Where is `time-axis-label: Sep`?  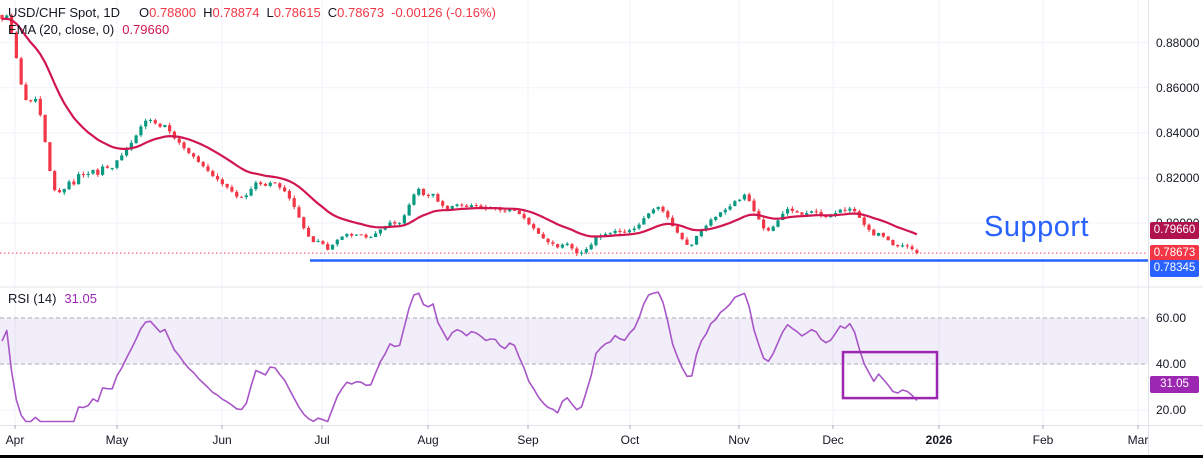 time-axis-label: Sep is located at coordinates (528, 440).